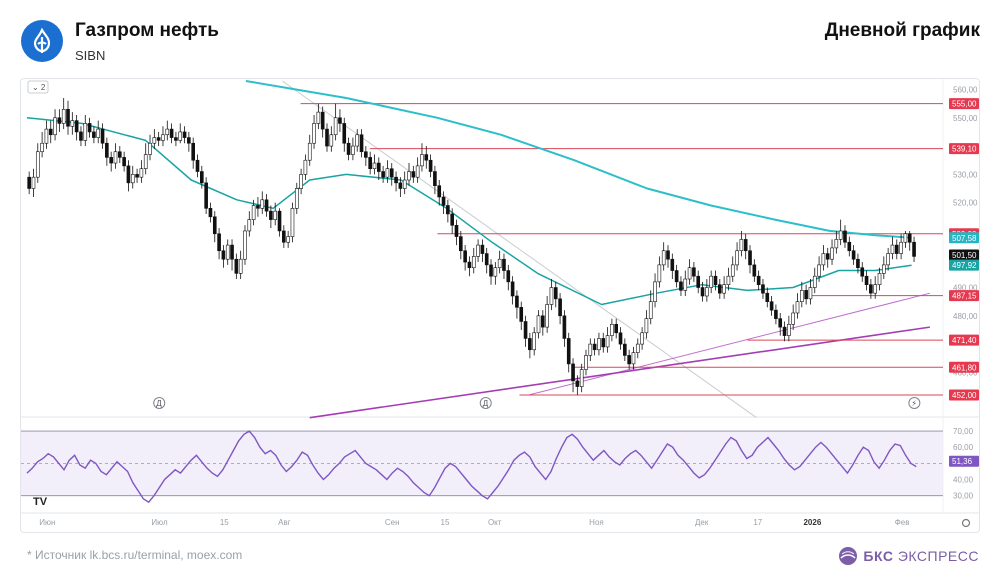 The image size is (1000, 580). Describe the element at coordinates (965, 316) in the screenshot. I see `price-axis-tick: 480,00` at that location.